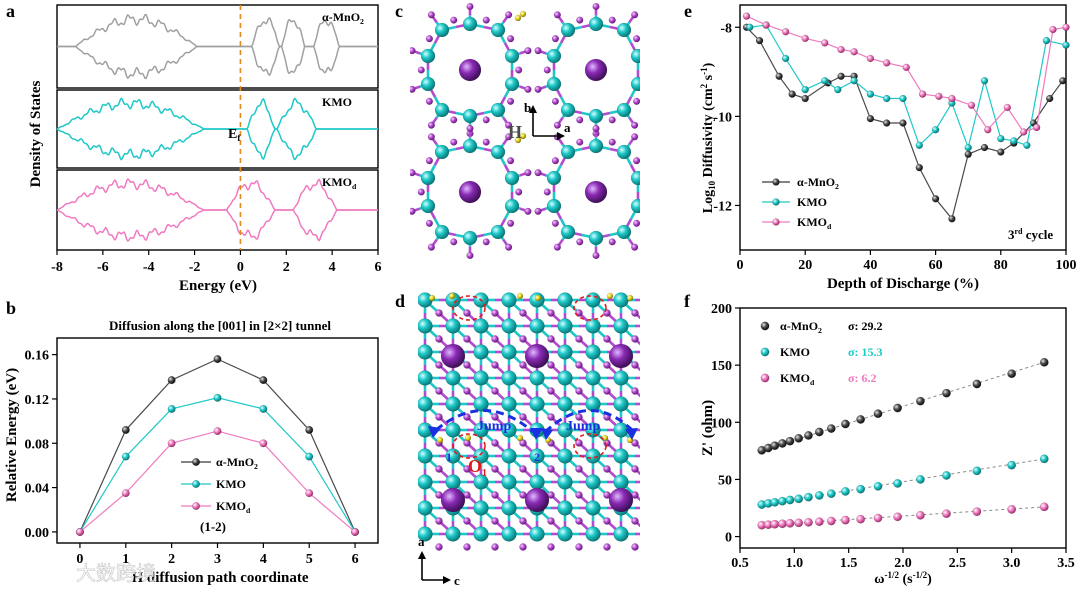  Describe the element at coordinates (213, 526) in the screenshot. I see `chart-b-annotation: (1-2)` at that location.